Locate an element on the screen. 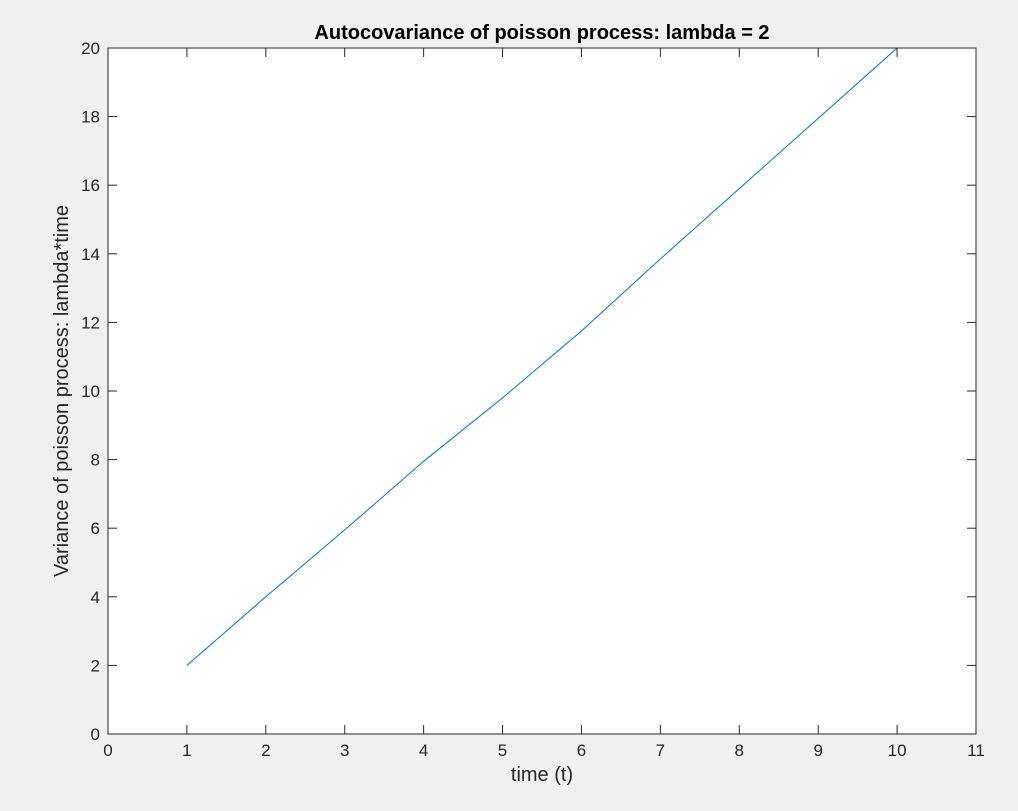 The width and height of the screenshot is (1018, 811). x-tick-label: 1 is located at coordinates (186, 750).